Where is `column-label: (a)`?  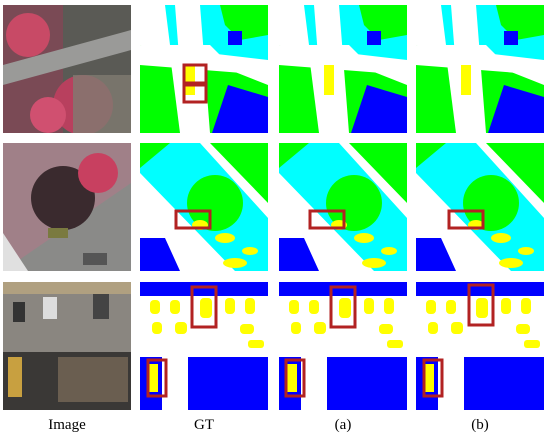
column-label: (a) is located at coordinates (343, 425).